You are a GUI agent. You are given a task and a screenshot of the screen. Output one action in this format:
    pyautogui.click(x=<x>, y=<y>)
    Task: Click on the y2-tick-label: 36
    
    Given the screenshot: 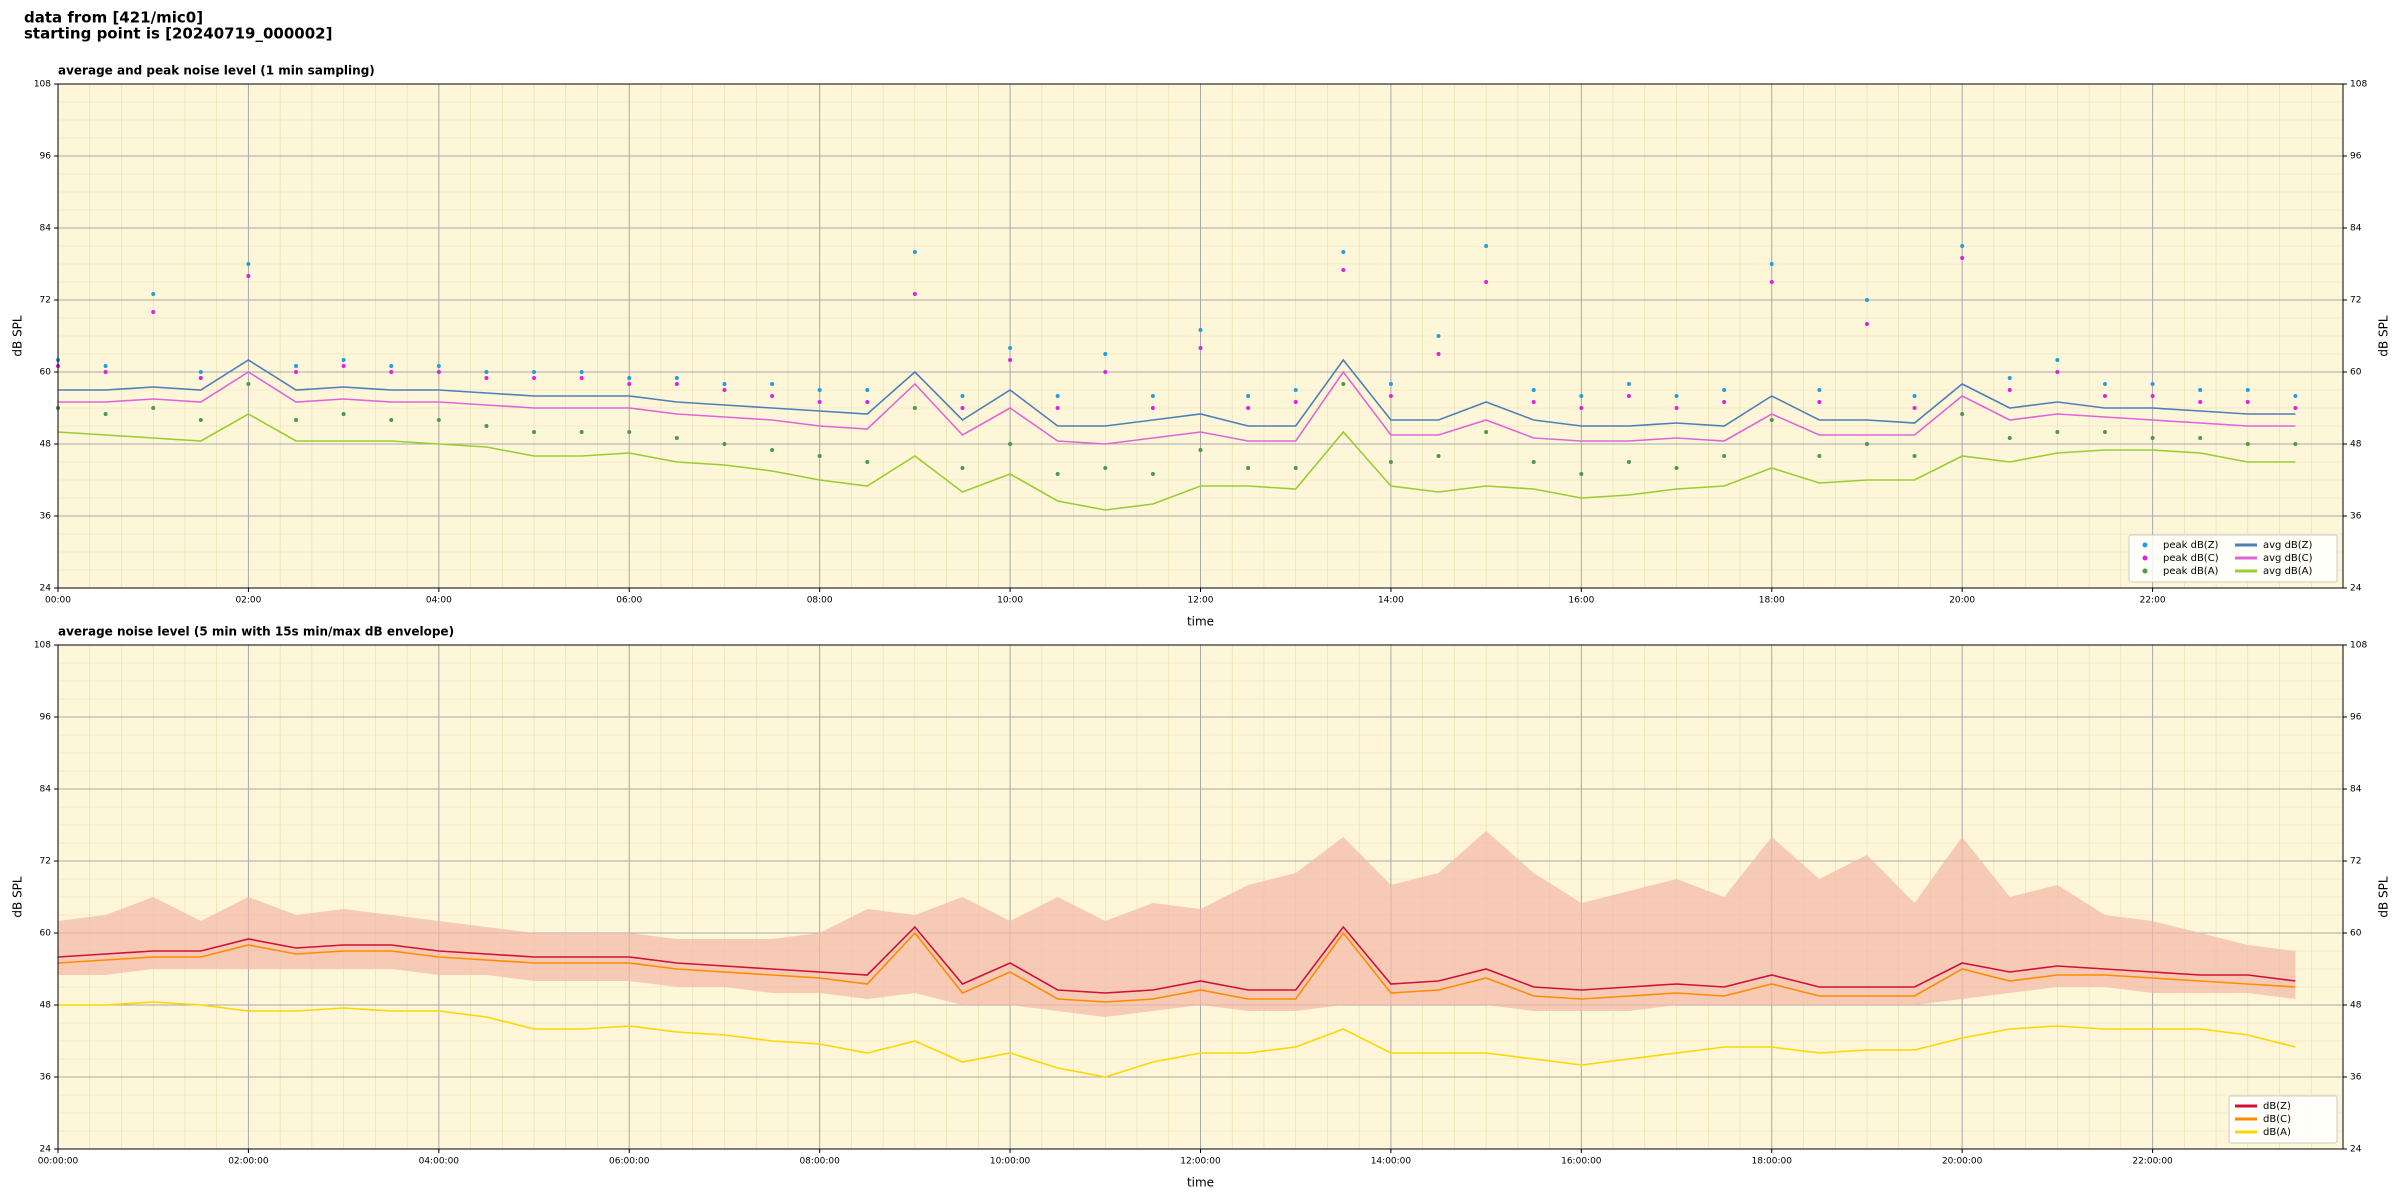 What is the action you would take?
    pyautogui.click(x=2356, y=1078)
    